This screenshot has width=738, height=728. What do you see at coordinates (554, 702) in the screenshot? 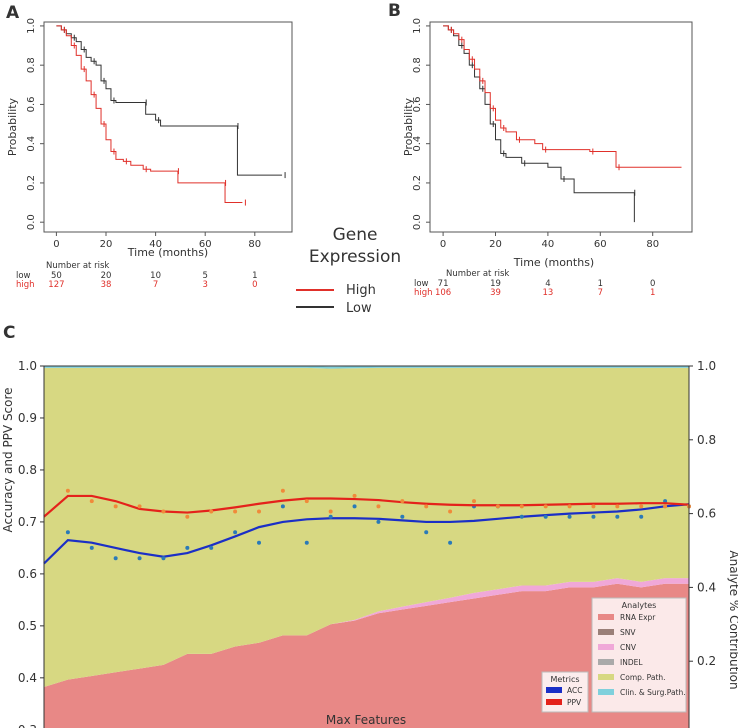
I see `metrics-legend-swatch` at bounding box center [554, 702].